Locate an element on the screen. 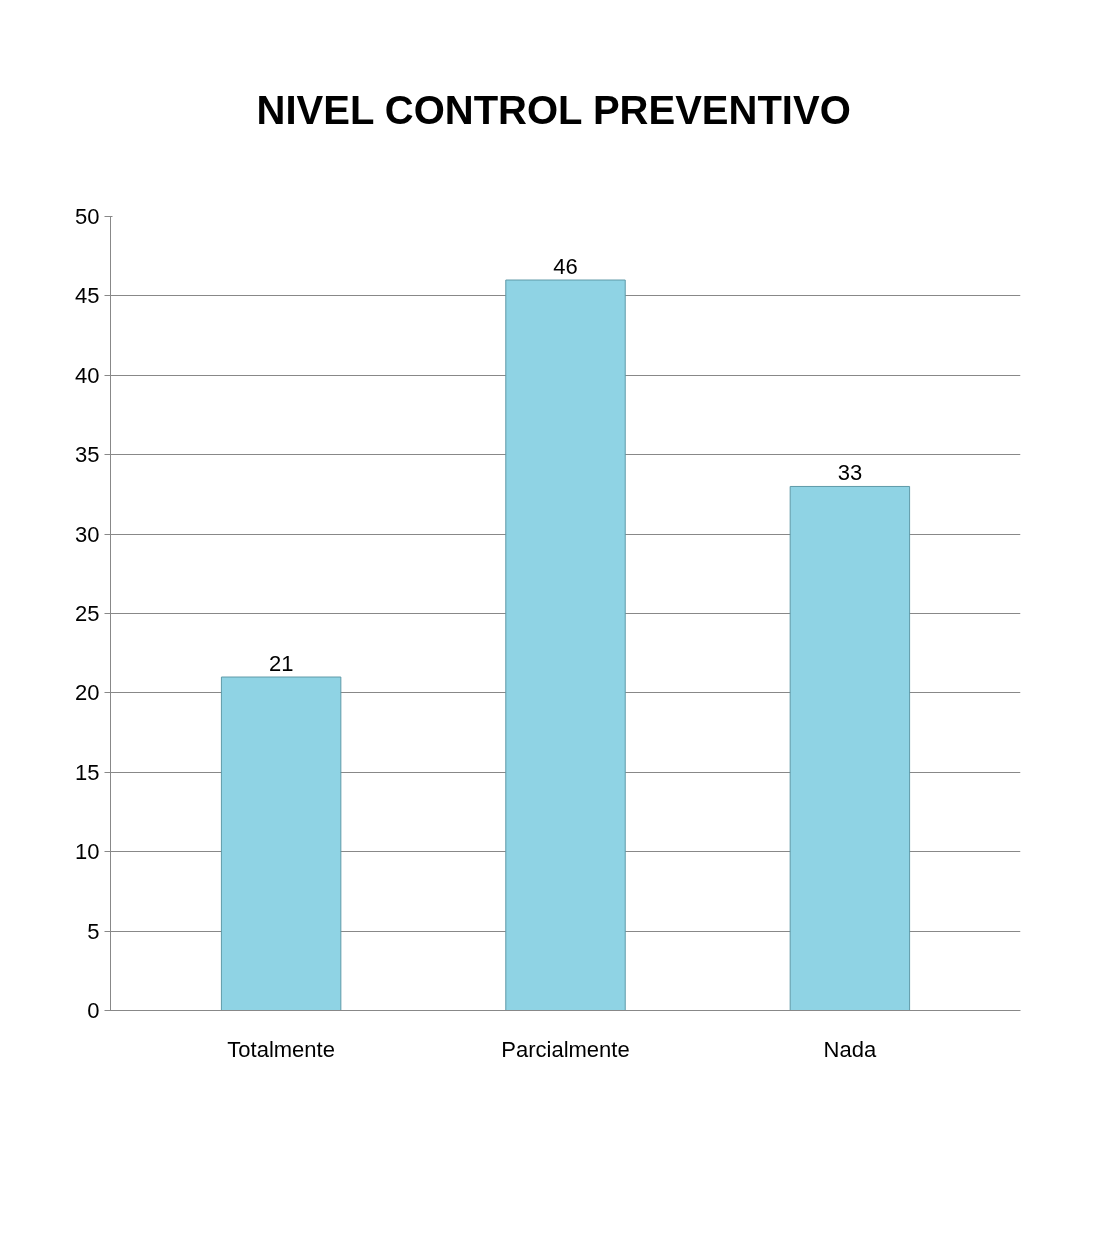 The width and height of the screenshot is (1094, 1254). y-tick-label: 0 is located at coordinates (93, 1010).